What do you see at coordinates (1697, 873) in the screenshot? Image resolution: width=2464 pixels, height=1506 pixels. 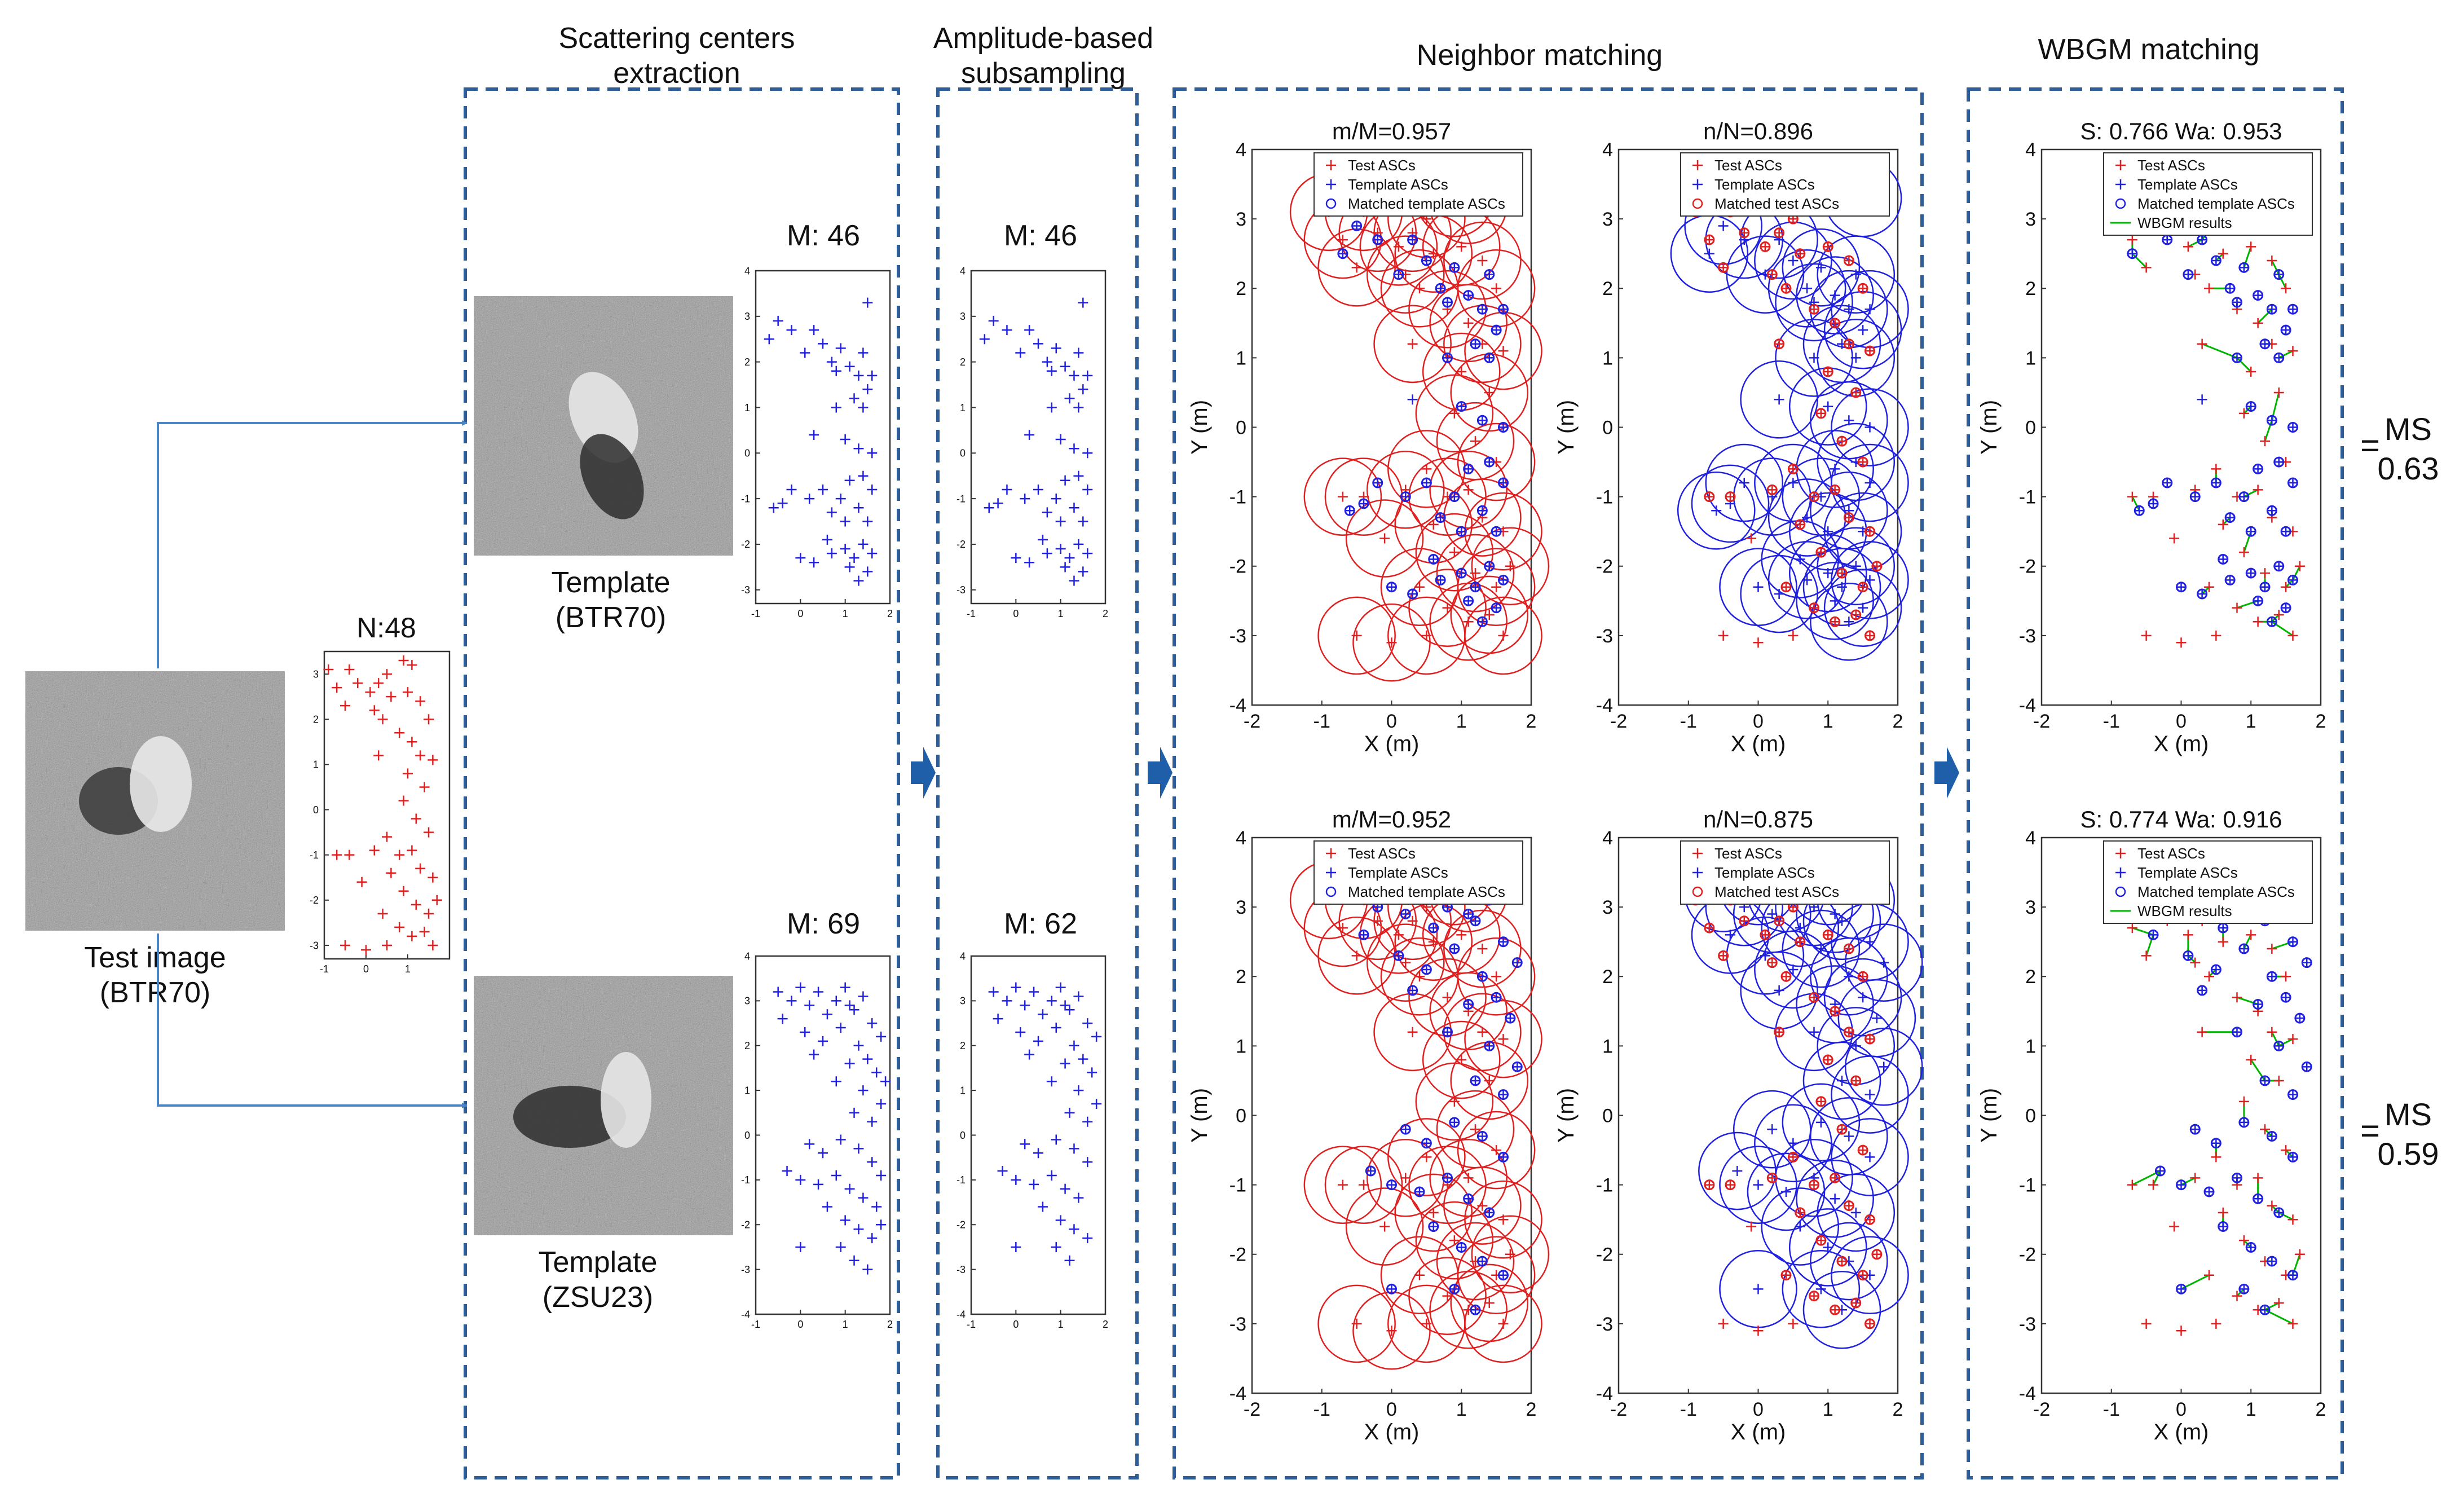 I see `neighbor-right-1-legend-marker` at bounding box center [1697, 873].